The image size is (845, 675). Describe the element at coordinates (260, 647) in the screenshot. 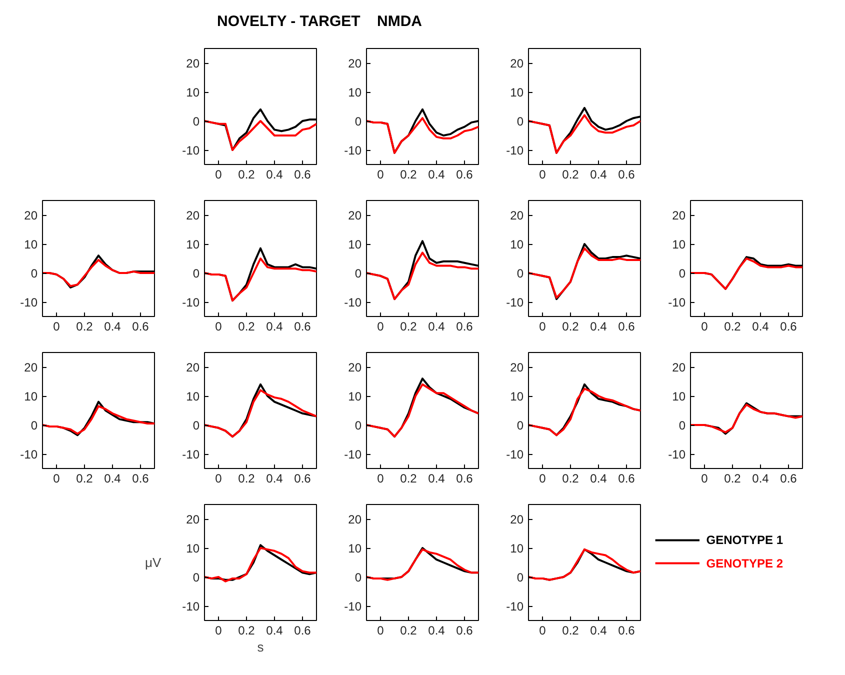

I see `x-axis-title: s` at that location.